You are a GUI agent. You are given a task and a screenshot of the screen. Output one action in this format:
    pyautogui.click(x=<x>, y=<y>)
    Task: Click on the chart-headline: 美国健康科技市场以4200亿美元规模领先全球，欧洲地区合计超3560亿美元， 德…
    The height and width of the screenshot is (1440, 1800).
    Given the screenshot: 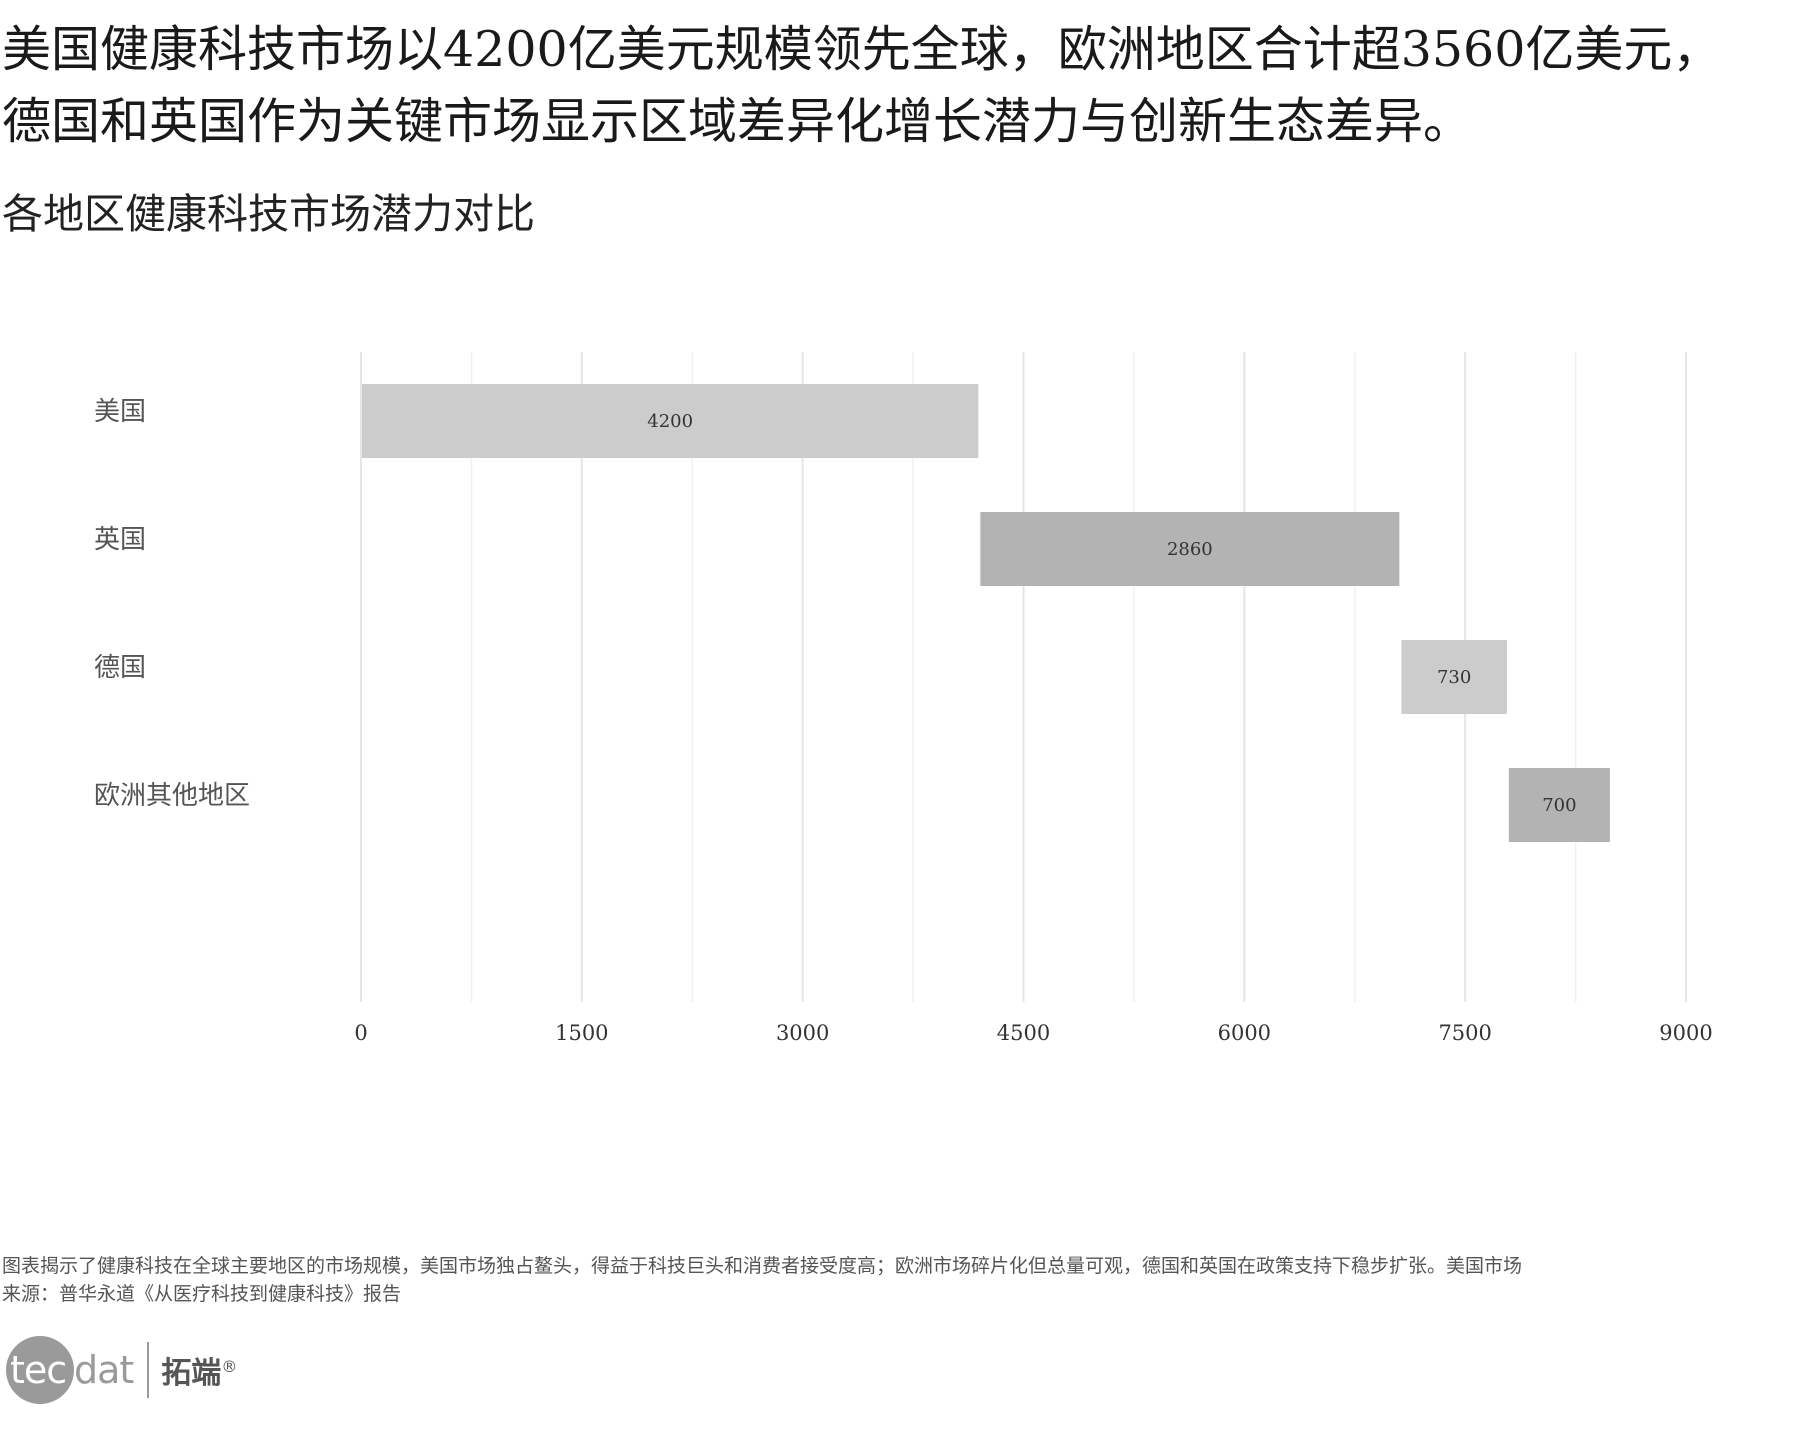 What is the action you would take?
    pyautogui.click(x=901, y=86)
    